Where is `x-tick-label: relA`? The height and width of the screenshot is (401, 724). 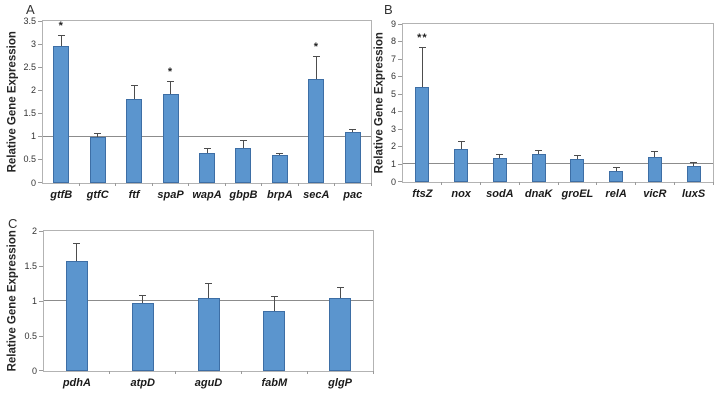 x-tick-label: relA is located at coordinates (616, 194).